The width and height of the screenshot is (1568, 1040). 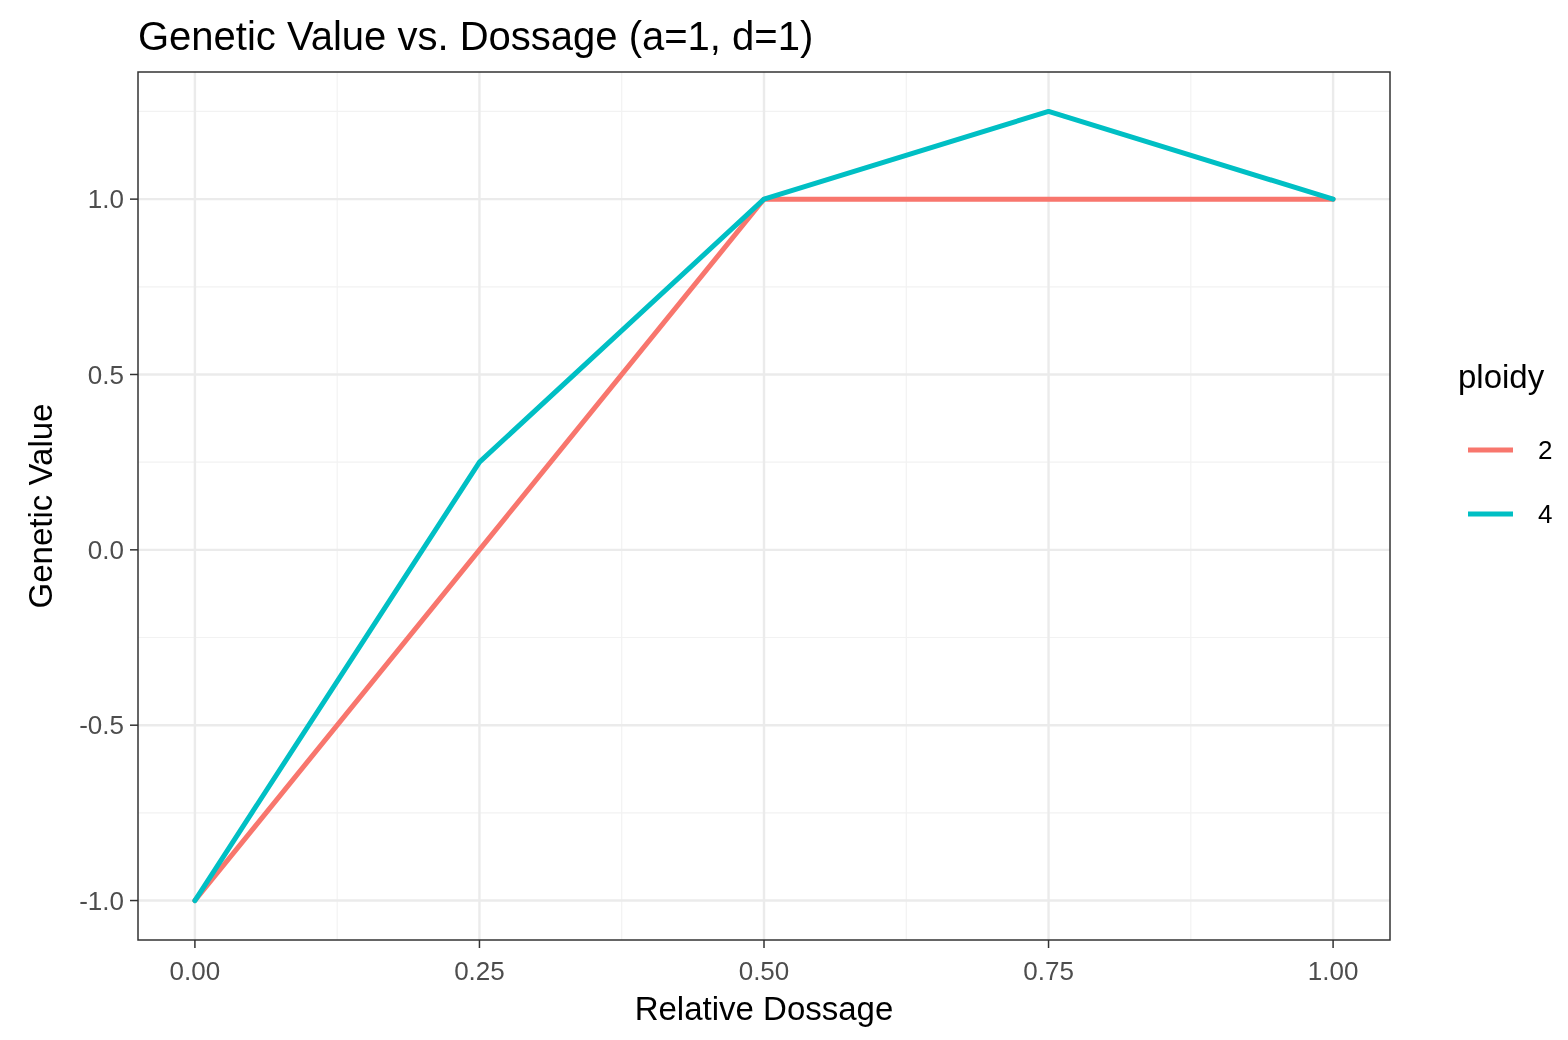 I want to click on y-tick-label: 1.0, so click(x=105, y=199).